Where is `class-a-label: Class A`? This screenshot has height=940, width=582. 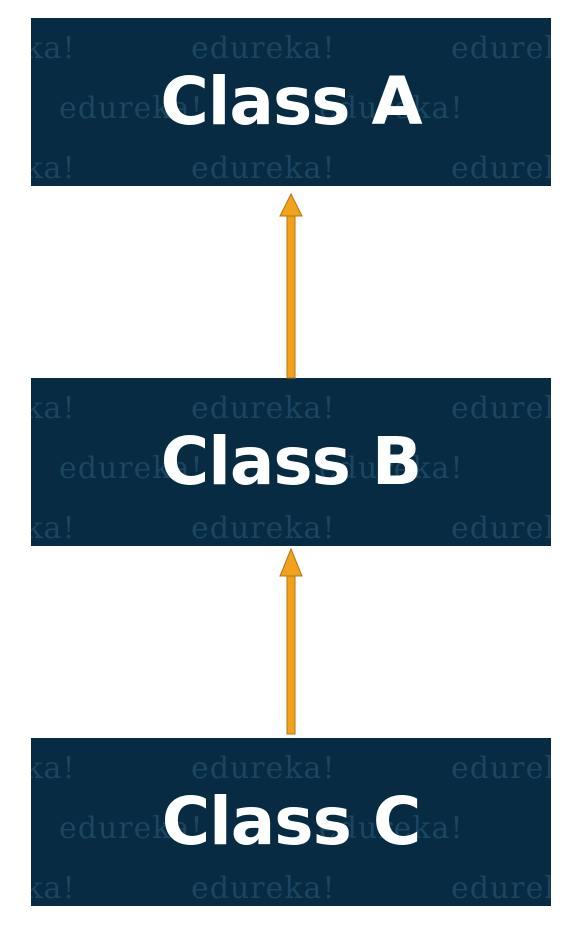 class-a-label: Class A is located at coordinates (291, 101).